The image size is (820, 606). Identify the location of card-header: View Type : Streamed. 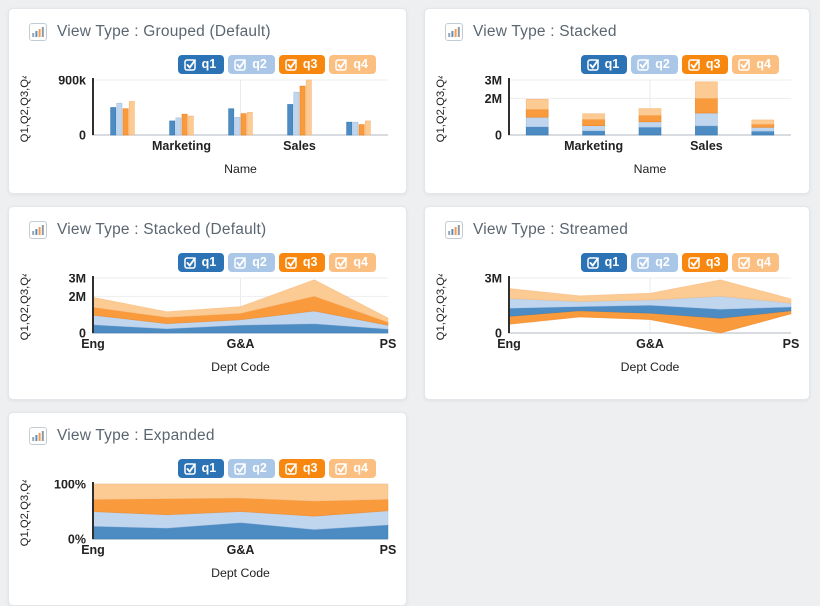
(623, 230).